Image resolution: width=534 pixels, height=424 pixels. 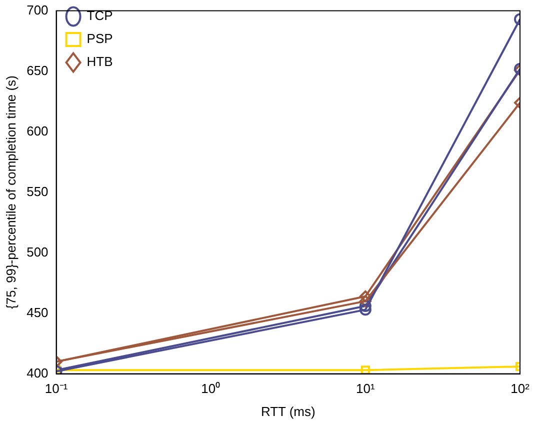 I want to click on x-tick-label: 10⁰, so click(x=211, y=388).